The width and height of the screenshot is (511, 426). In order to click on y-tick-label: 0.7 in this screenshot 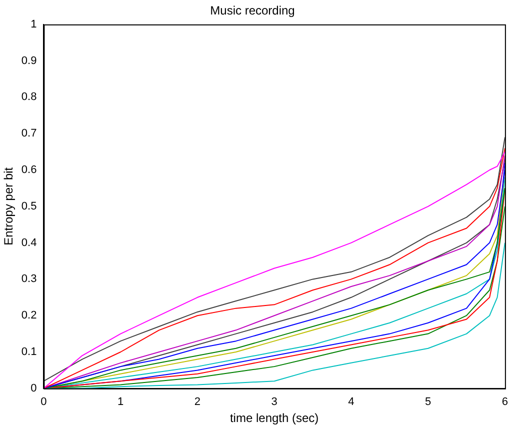, I will do `click(29, 134)`.